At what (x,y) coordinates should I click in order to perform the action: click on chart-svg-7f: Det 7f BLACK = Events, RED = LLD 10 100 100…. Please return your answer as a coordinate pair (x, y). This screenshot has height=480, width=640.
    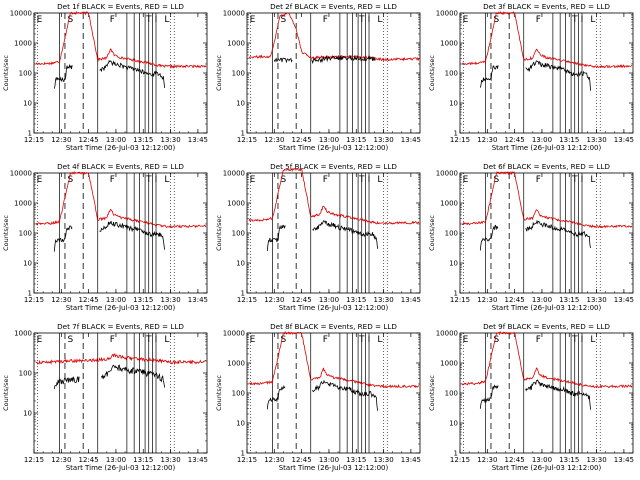
    Looking at the image, I should click on (105, 397).